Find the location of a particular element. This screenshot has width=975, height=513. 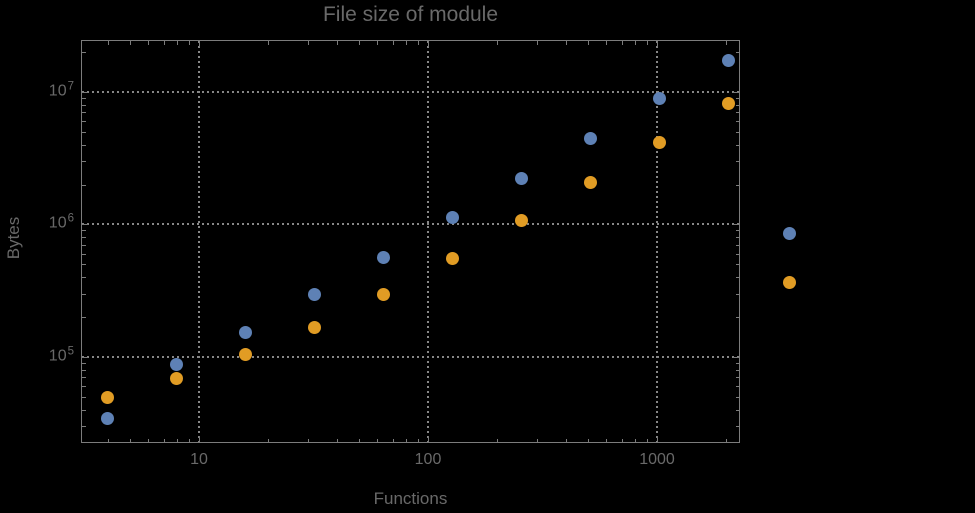

x-tick-label-10: 10 is located at coordinates (199, 459).